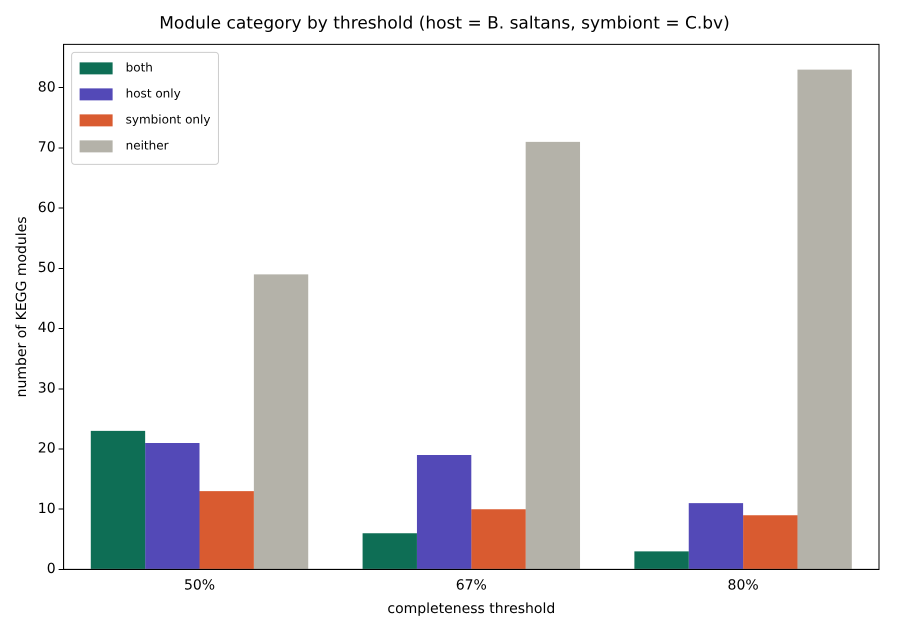 The width and height of the screenshot is (900, 630). What do you see at coordinates (168, 119) in the screenshot?
I see `legend-label: symbiont only` at bounding box center [168, 119].